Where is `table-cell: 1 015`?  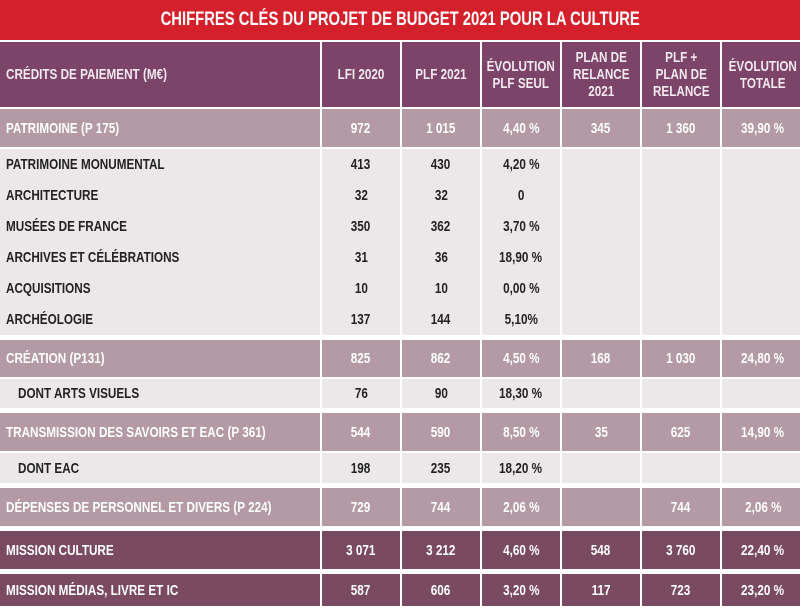 table-cell: 1 015 is located at coordinates (441, 128).